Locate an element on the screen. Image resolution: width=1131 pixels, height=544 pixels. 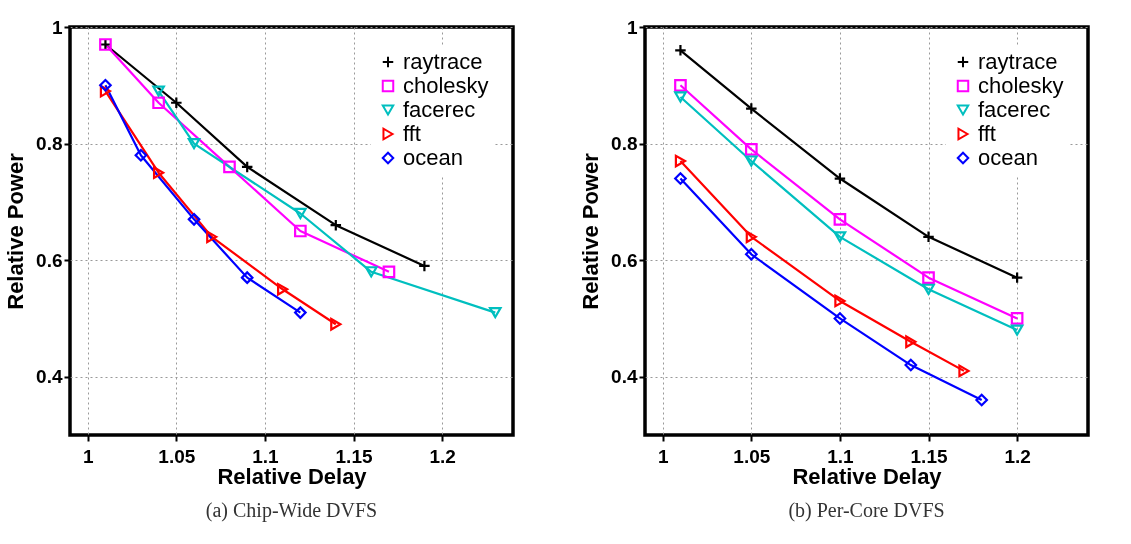
text: (b) Per-Core DVFS is located at coordinates (866, 510).